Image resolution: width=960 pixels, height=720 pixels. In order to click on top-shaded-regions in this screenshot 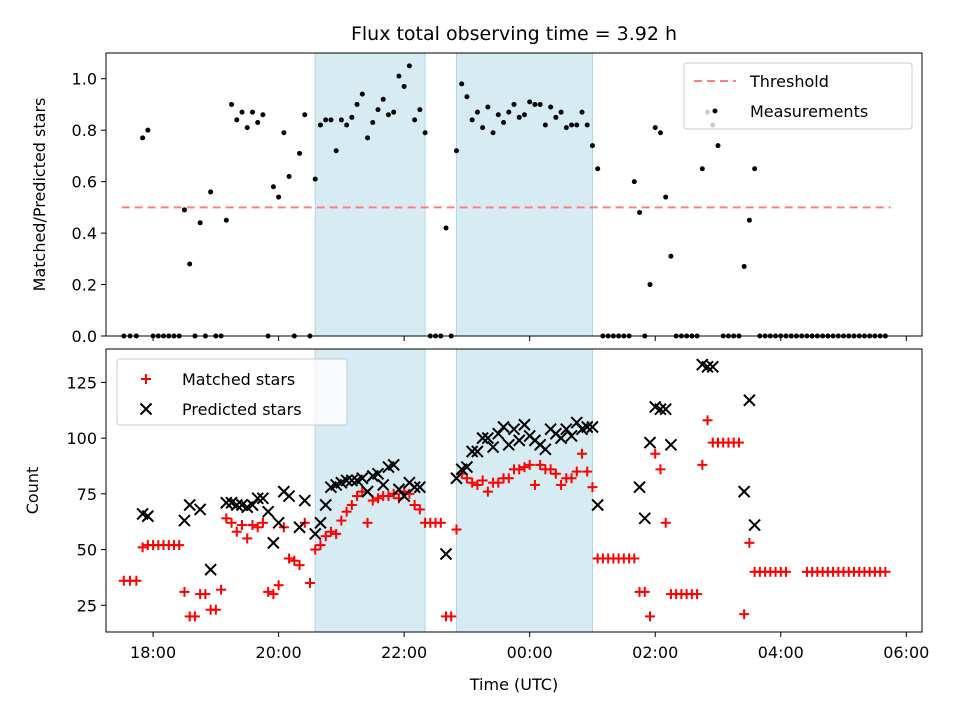, I will do `click(453, 194)`.